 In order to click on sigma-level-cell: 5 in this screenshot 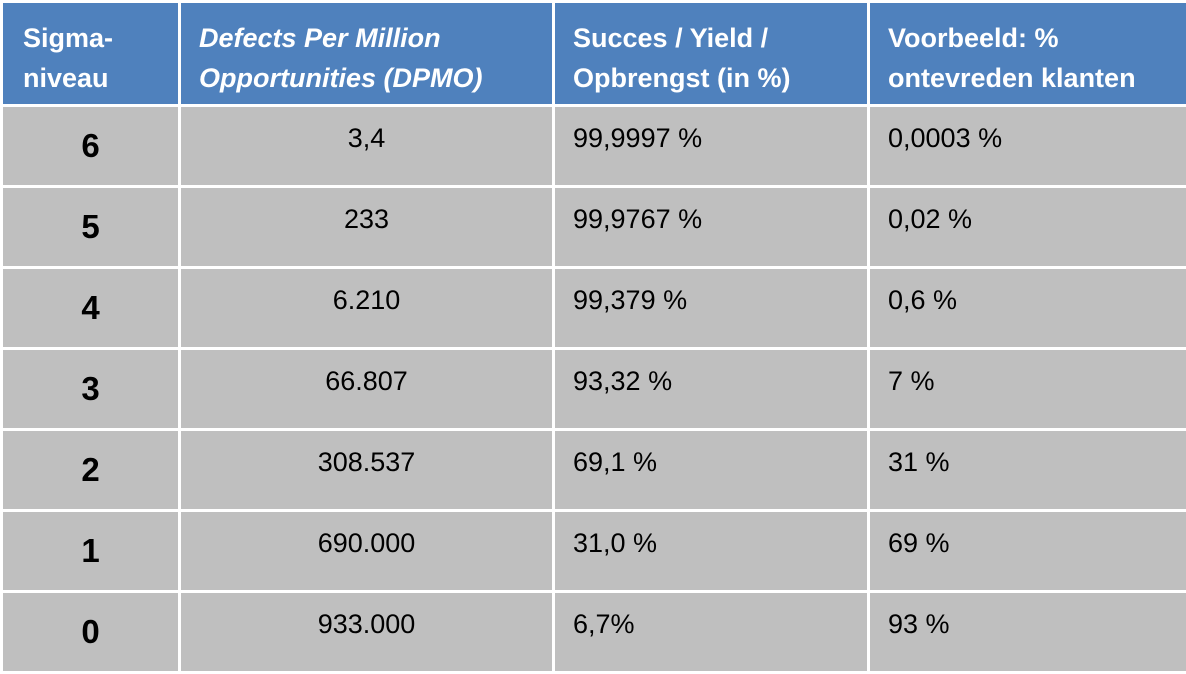, I will do `click(91, 227)`.